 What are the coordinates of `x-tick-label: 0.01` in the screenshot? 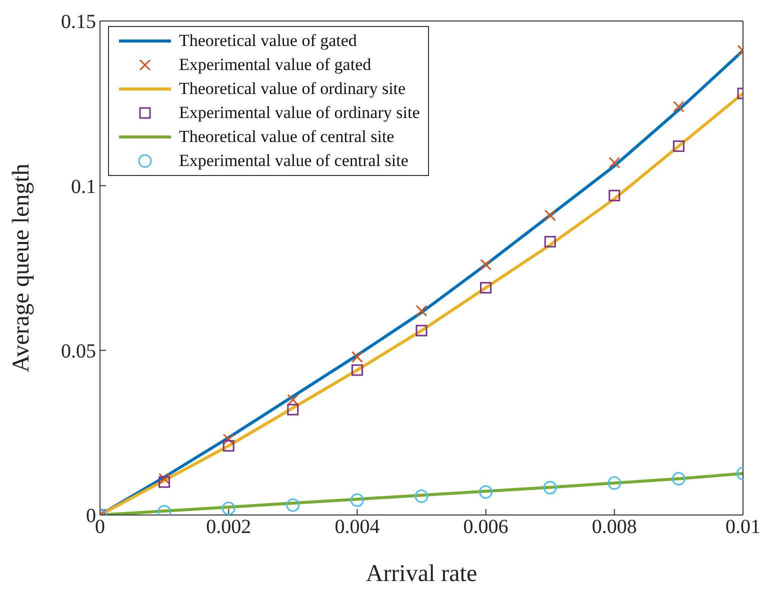 It's located at (743, 527).